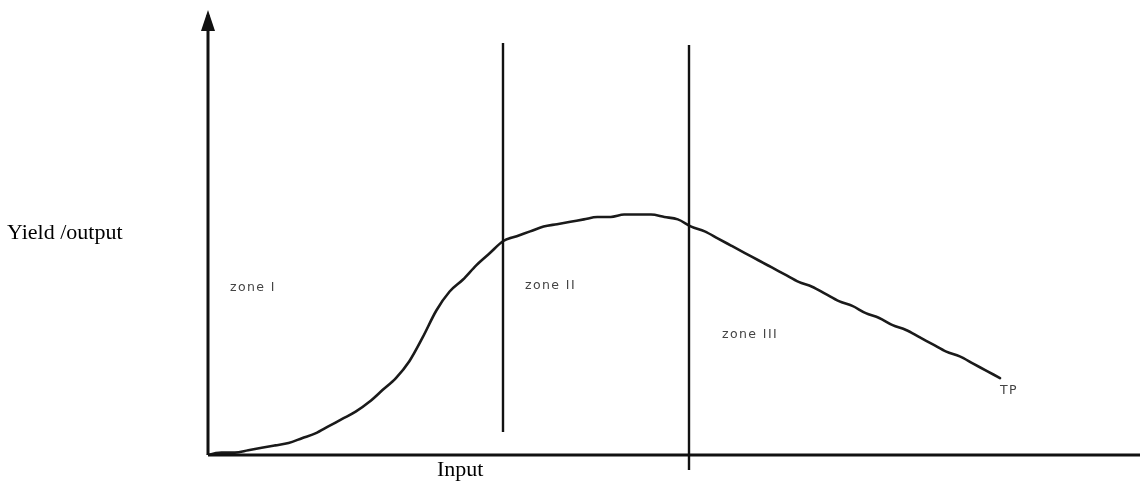 Image resolution: width=1140 pixels, height=481 pixels. I want to click on y-axis-title: Yield /output, so click(65, 231).